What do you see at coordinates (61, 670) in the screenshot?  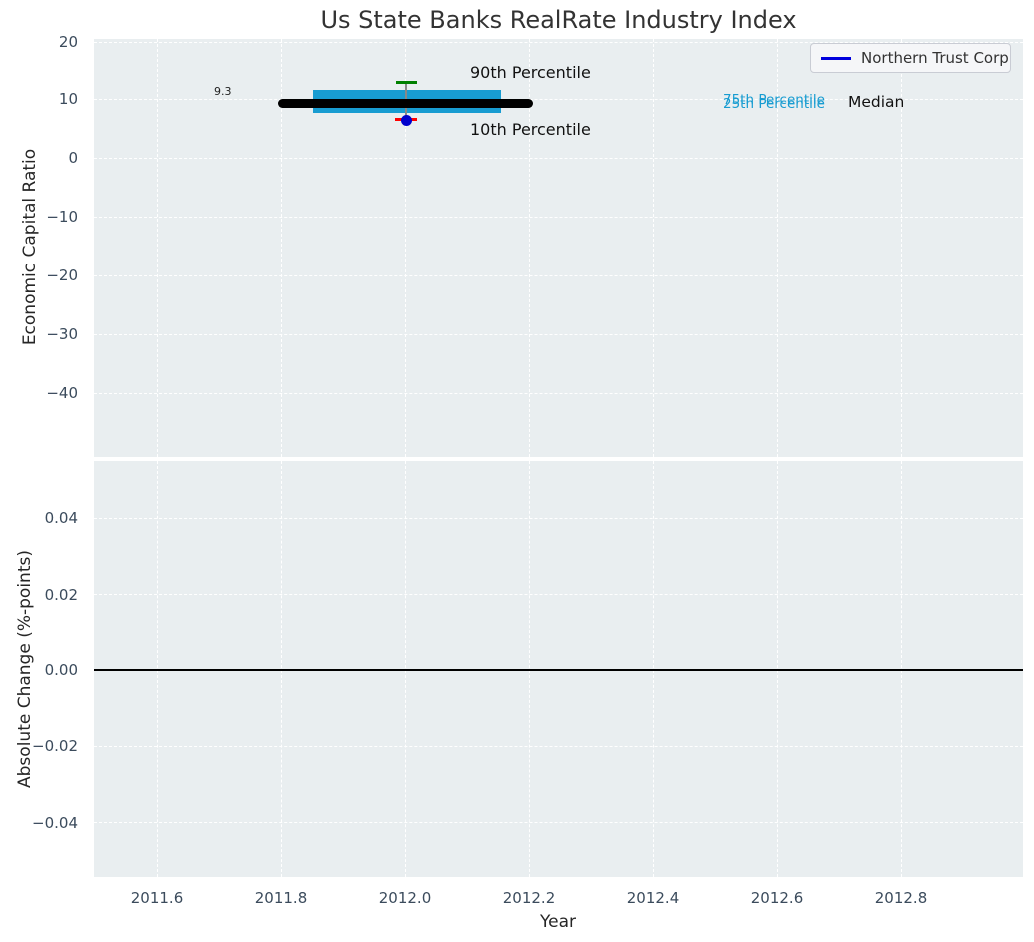 I see `y-tick-label: 0.00` at bounding box center [61, 670].